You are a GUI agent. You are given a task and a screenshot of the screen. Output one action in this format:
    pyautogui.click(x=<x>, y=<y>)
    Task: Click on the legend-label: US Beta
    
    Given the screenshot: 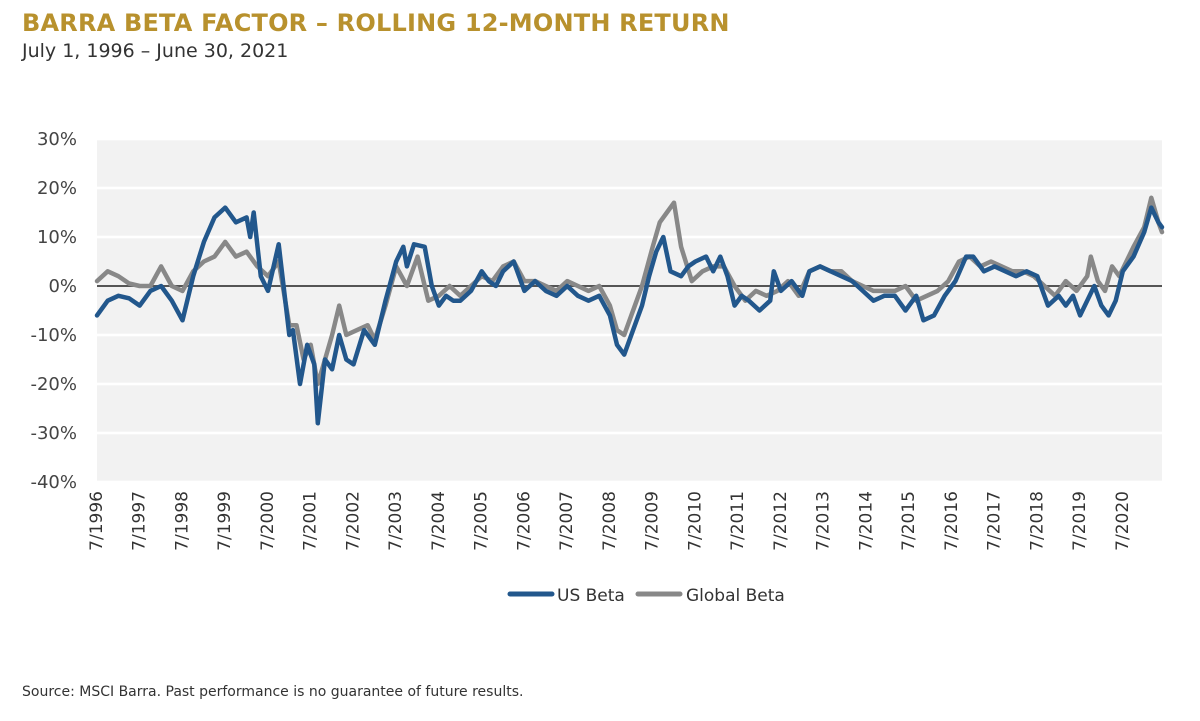 What is the action you would take?
    pyautogui.click(x=591, y=596)
    